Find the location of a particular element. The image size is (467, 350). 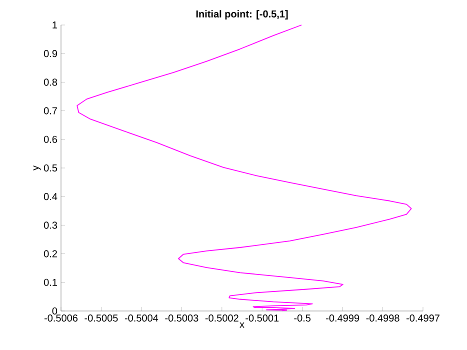

y-tick-label: 1 is located at coordinates (54, 25).